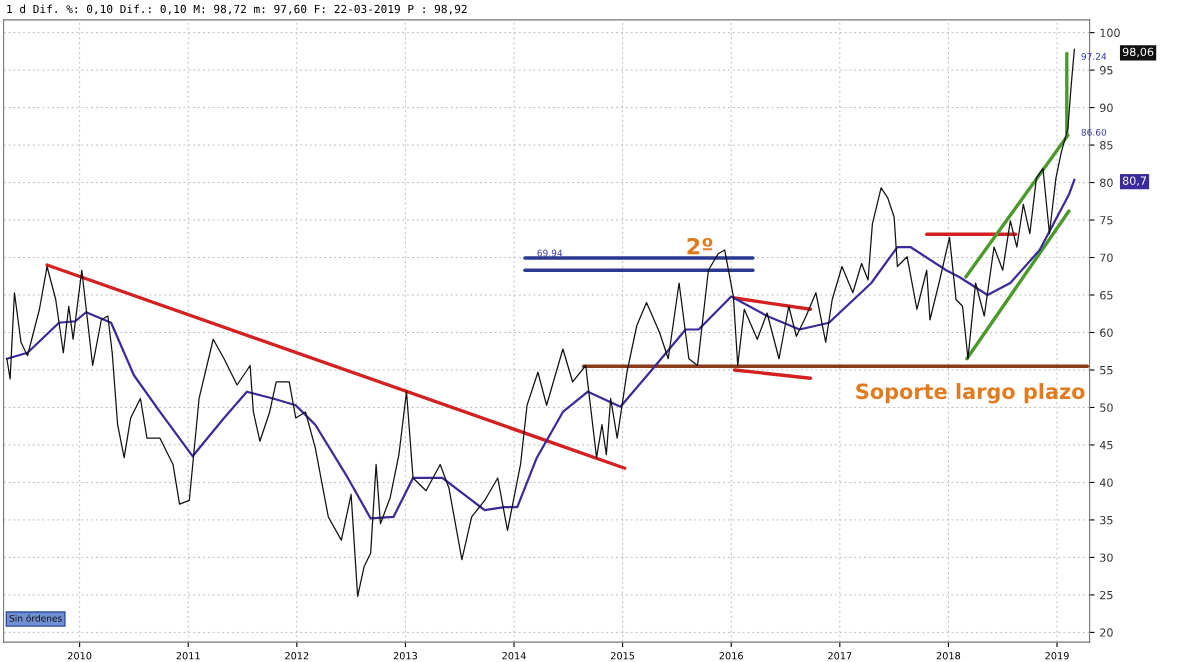 The image size is (1200, 662). What do you see at coordinates (237, 9) in the screenshot?
I see `chart-subtitle: 1 d Dif. %: 0,10 Dif.: 0,10 M: 98,72 m: 97,60 F: 22-03-2019 P : 98,92` at bounding box center [237, 9].